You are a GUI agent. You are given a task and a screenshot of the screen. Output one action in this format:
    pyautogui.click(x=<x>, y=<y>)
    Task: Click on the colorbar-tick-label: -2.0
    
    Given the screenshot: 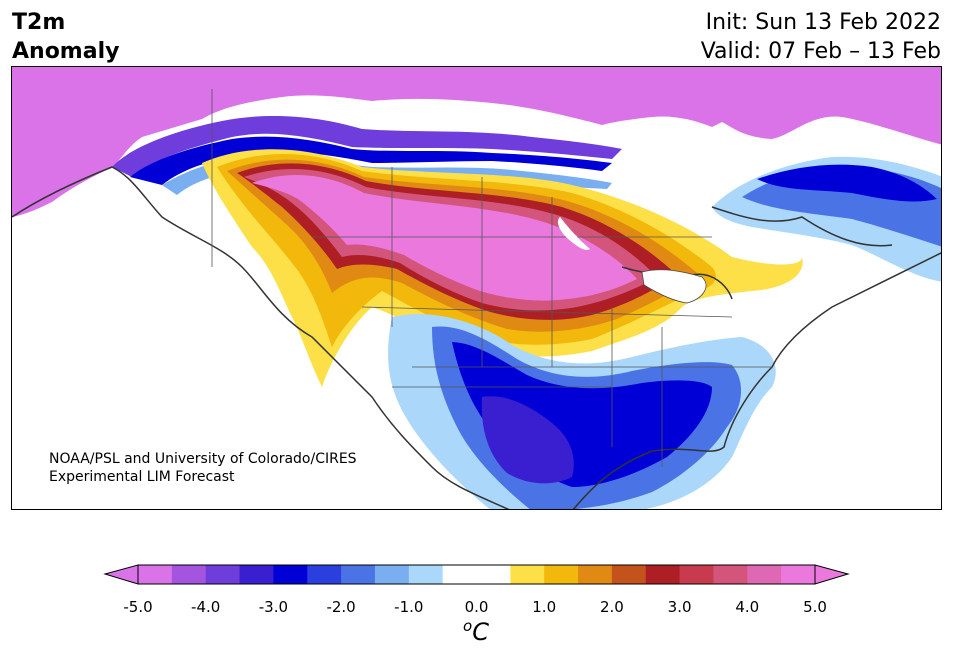 What is the action you would take?
    pyautogui.click(x=341, y=607)
    